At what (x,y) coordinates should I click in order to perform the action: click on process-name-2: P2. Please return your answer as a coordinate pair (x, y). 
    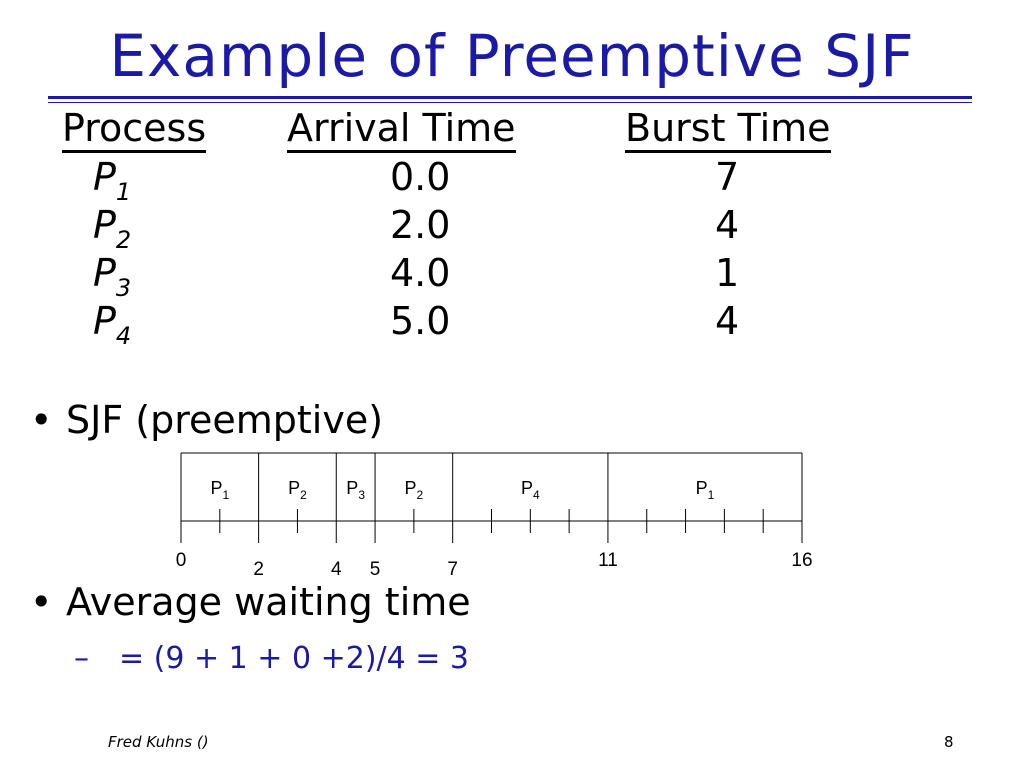
    Looking at the image, I should click on (112, 228).